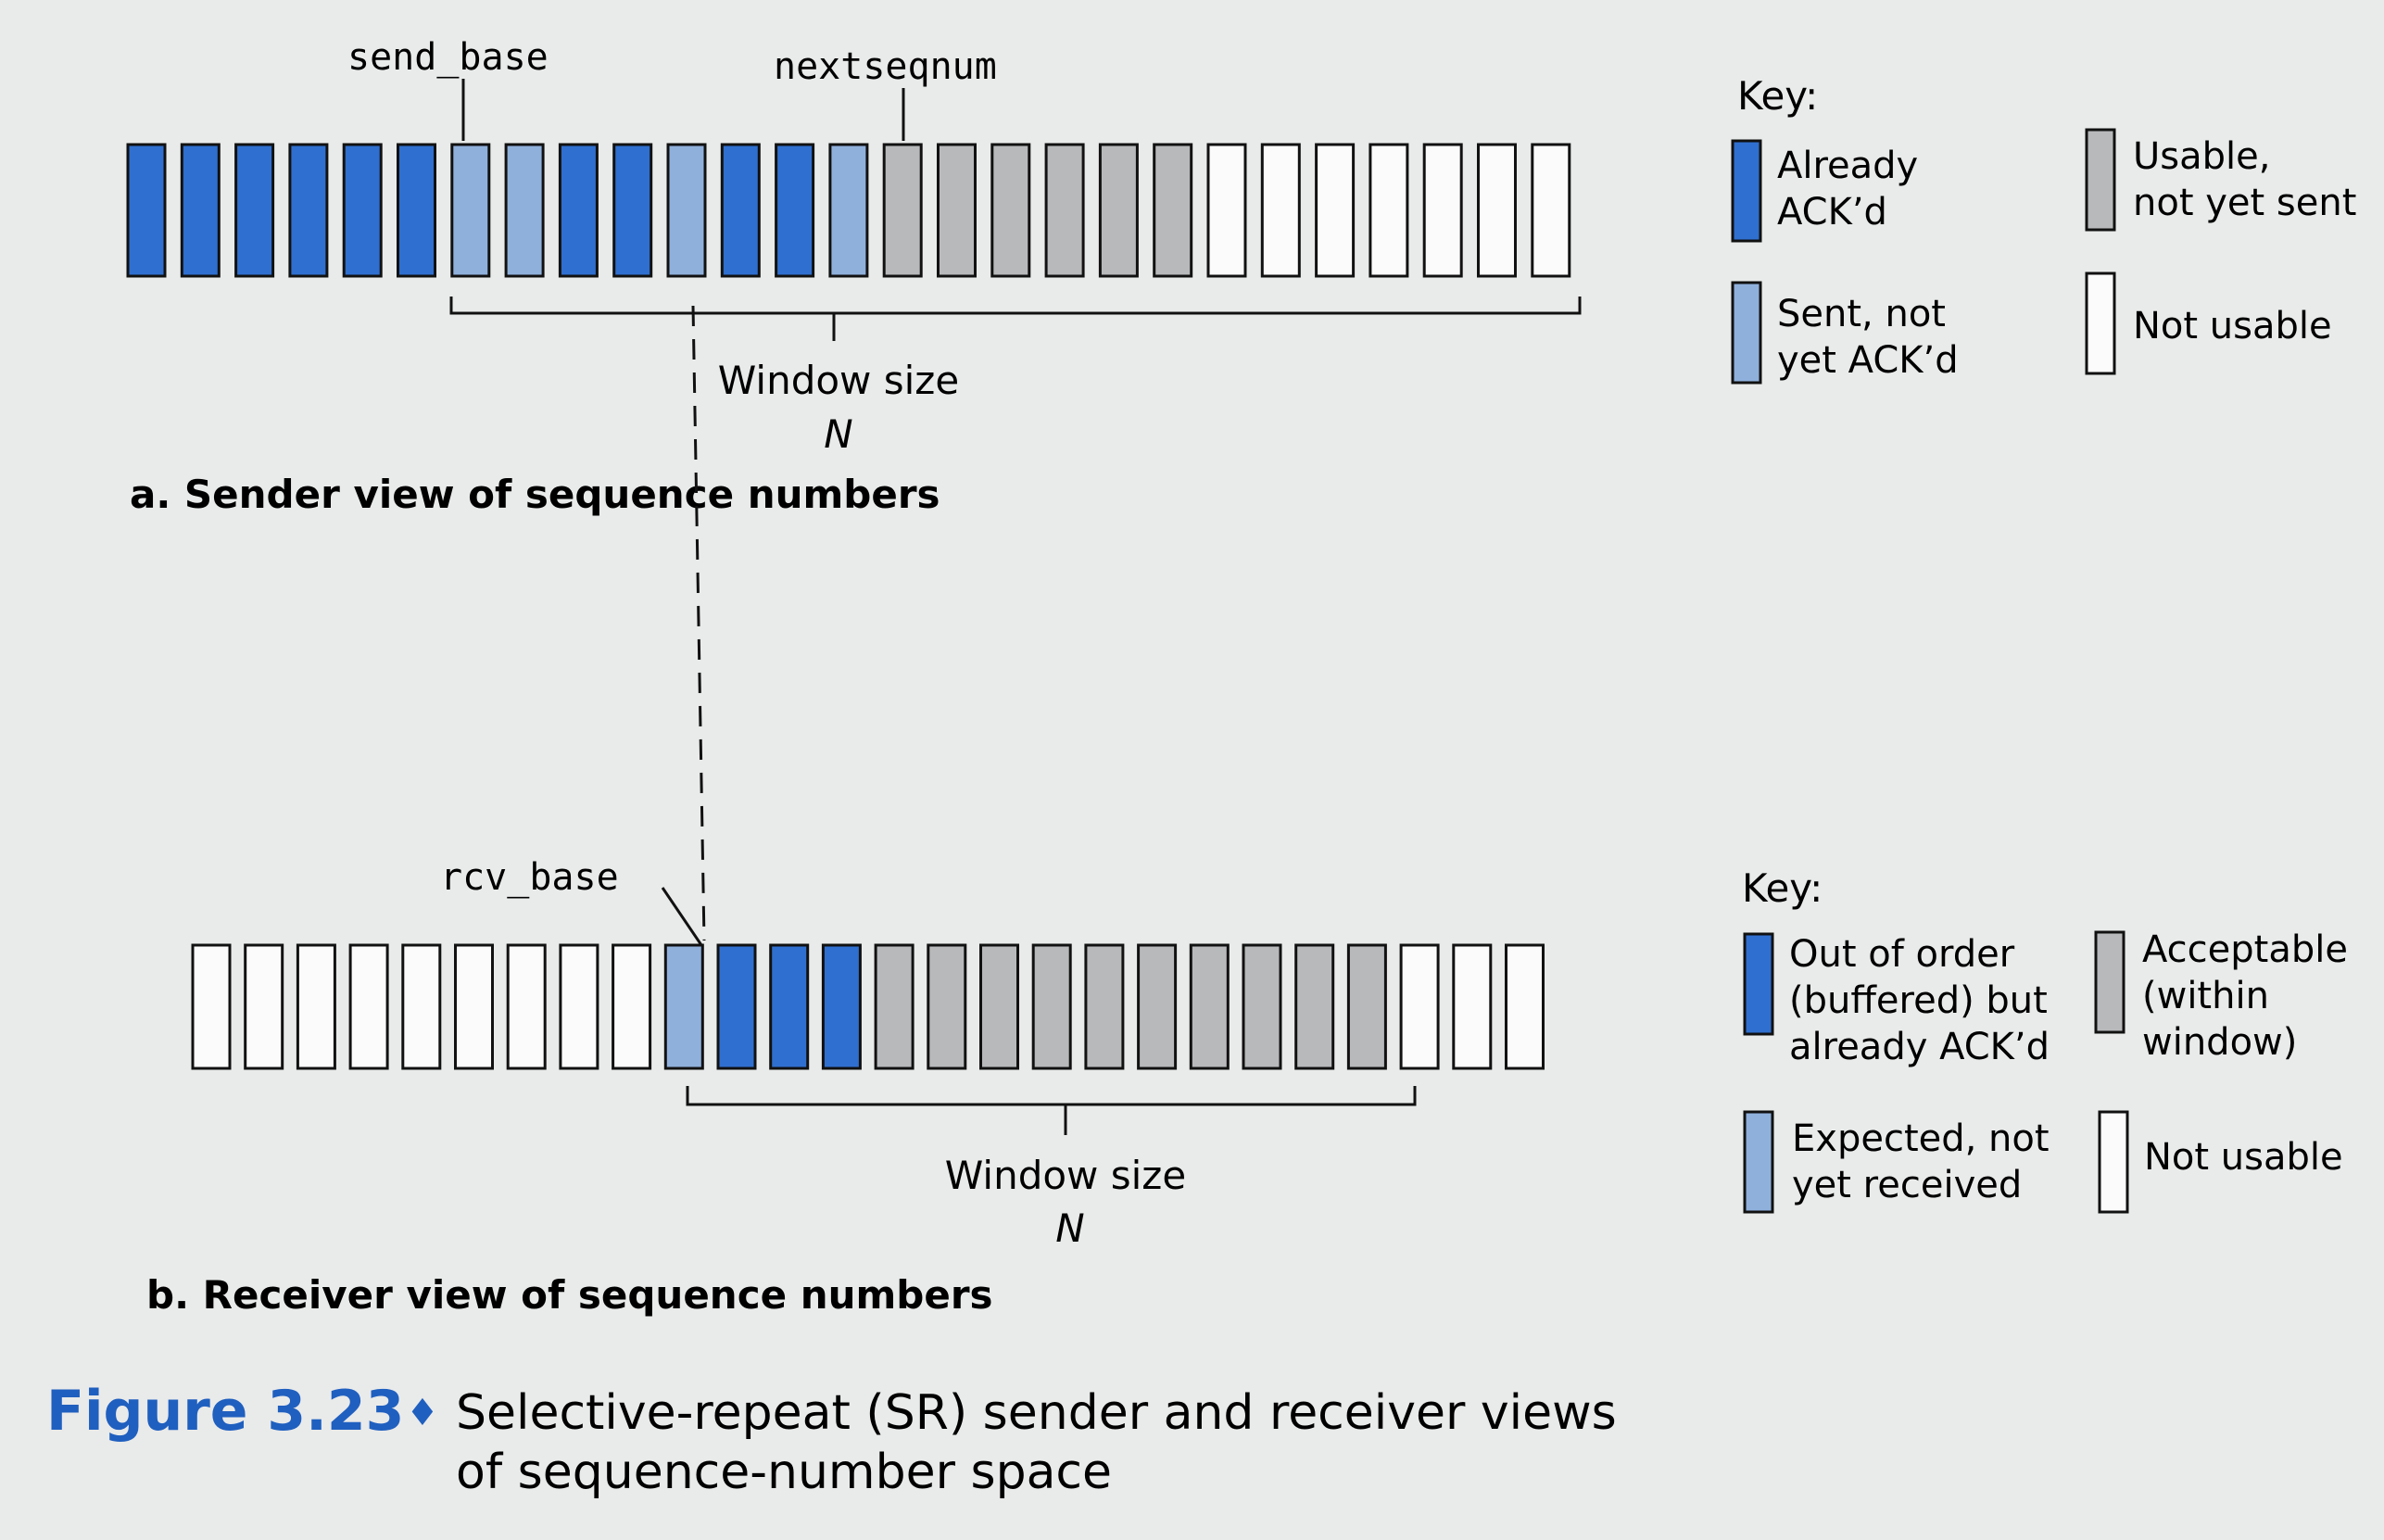  Describe the element at coordinates (569, 1295) in the screenshot. I see `receiver-caption: b. Receiver view of sequence numbers` at that location.